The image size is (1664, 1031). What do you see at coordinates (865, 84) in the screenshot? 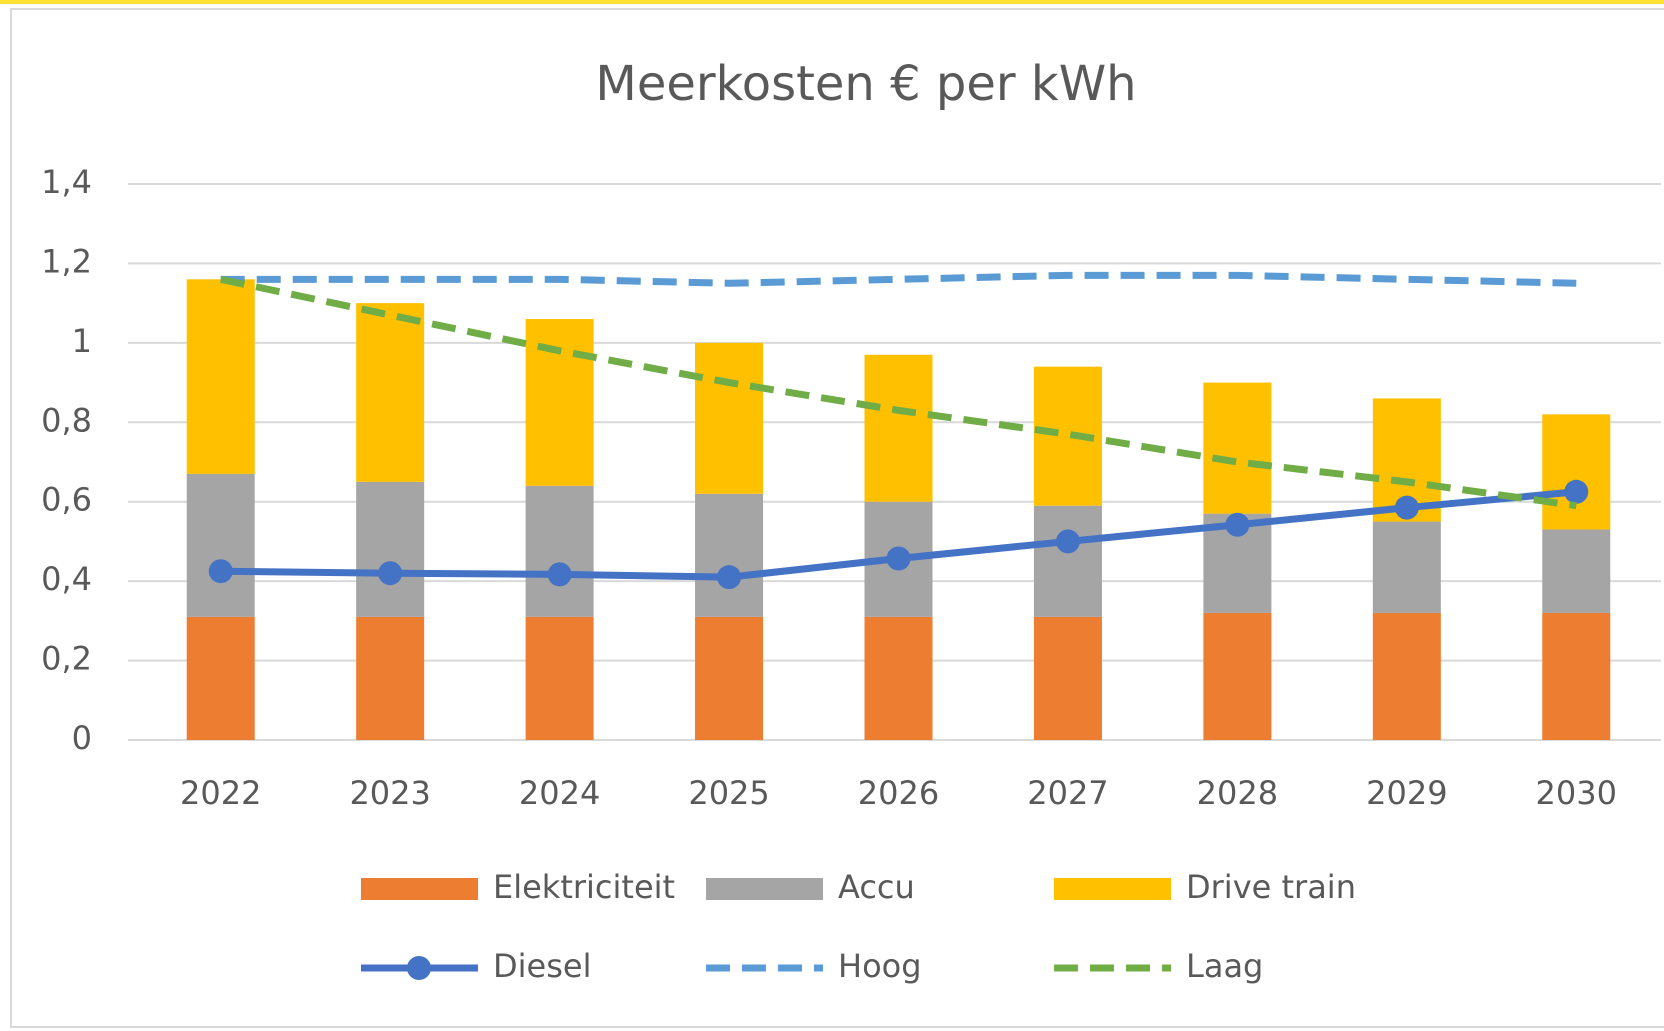
I see `chart-title: Meerkosten € per kWh` at bounding box center [865, 84].